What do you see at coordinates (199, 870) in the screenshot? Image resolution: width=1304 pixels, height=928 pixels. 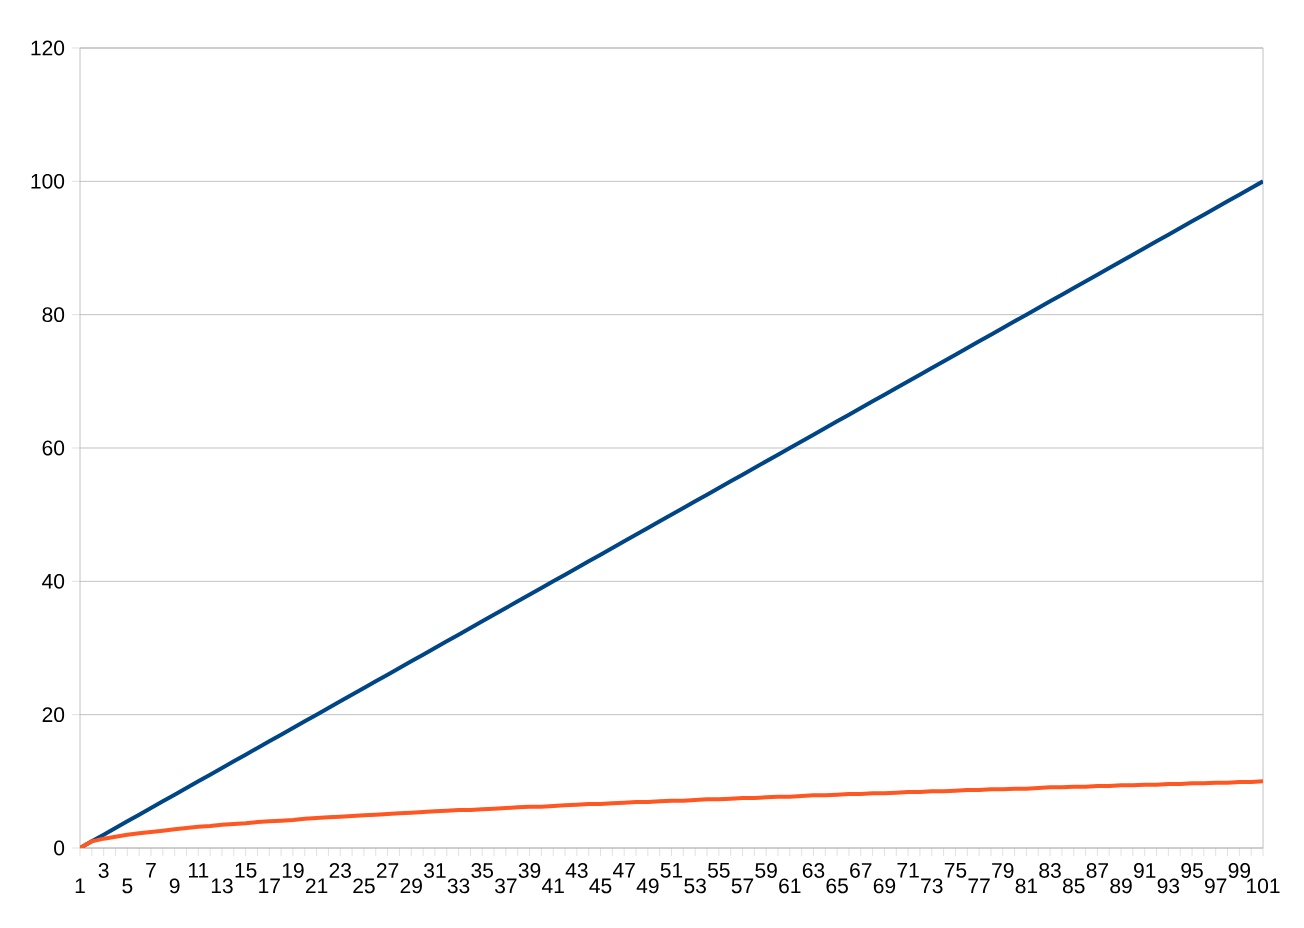 I see `x-tick-label: 11` at bounding box center [199, 870].